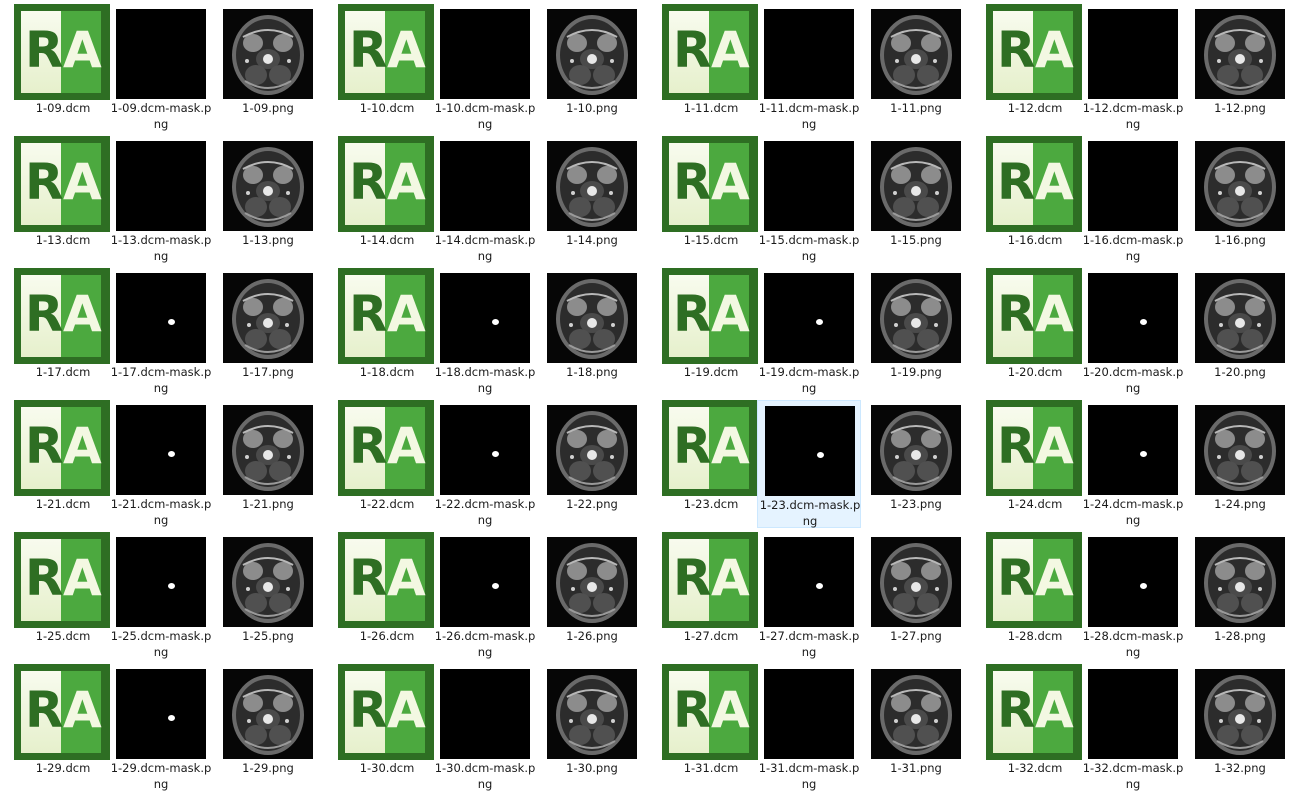 The image size is (1294, 795). Describe the element at coordinates (161, 380) in the screenshot. I see `file-name-label: 1-17.dcm-mask.png` at that location.